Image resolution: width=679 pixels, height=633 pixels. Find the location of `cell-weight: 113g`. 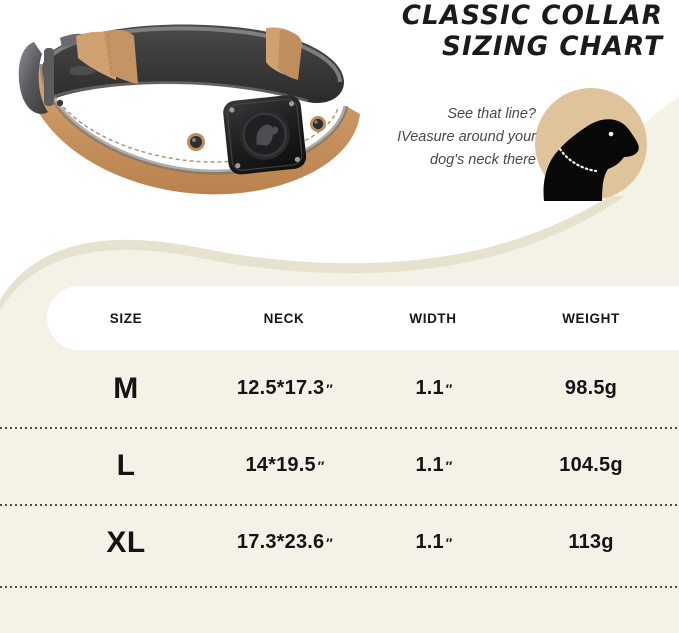

cell-weight: 113g is located at coordinates (591, 542).